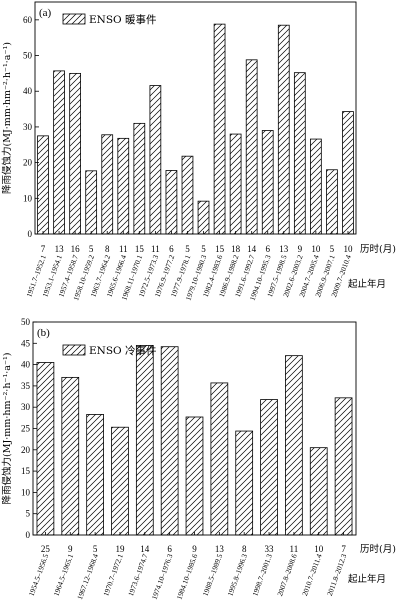  I want to click on duration-label: 14, so click(252, 249).